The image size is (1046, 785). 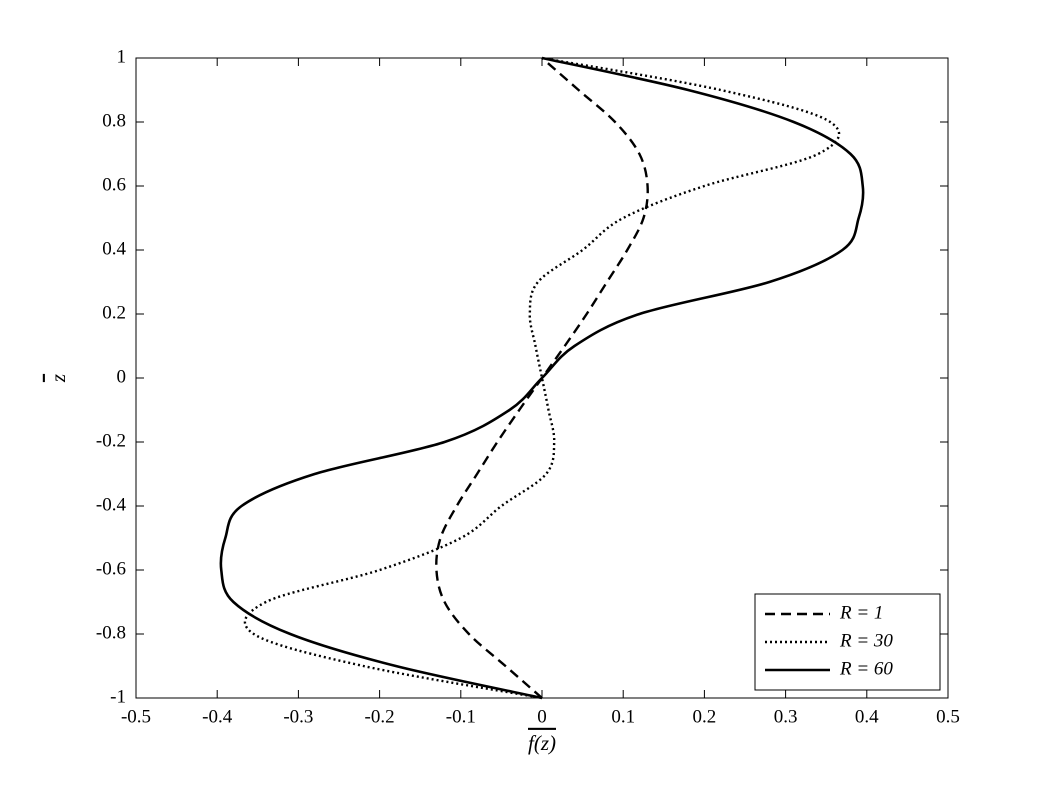 What do you see at coordinates (217, 716) in the screenshot?
I see `x-tick-label: -0.4` at bounding box center [217, 716].